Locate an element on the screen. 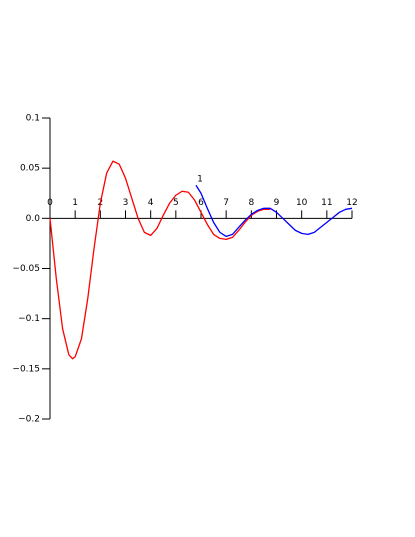 The height and width of the screenshot is (537, 415). x-tick-label: 10 is located at coordinates (302, 203).